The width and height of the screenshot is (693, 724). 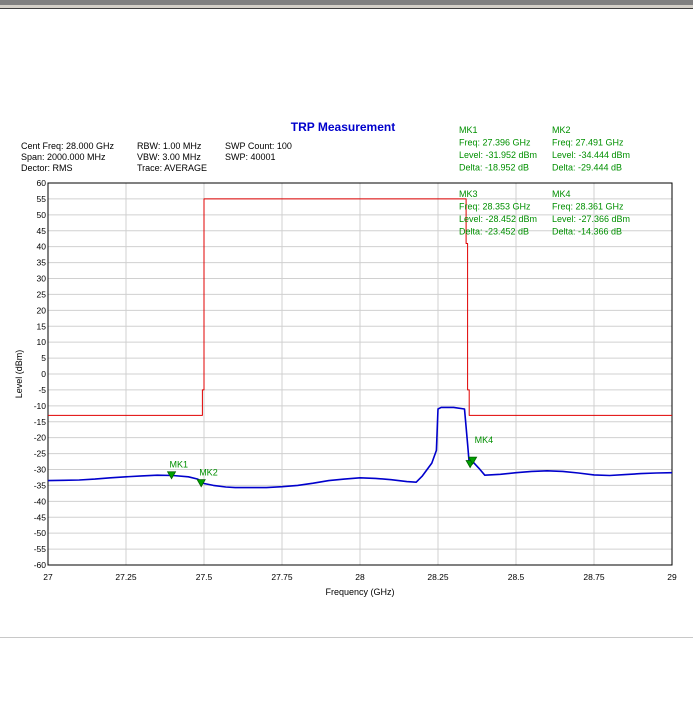 I want to click on marker-table-text: Delta: -14.366 dB, so click(x=587, y=232).